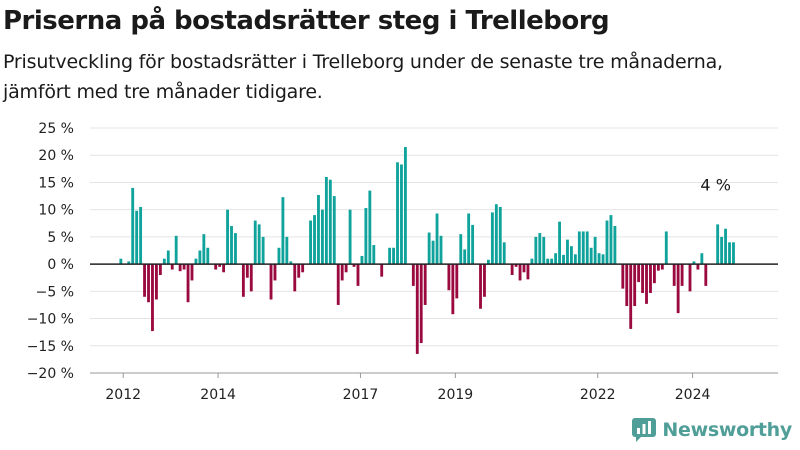  Describe the element at coordinates (50, 347) in the screenshot. I see `y-tick-label: −15 %` at that location.